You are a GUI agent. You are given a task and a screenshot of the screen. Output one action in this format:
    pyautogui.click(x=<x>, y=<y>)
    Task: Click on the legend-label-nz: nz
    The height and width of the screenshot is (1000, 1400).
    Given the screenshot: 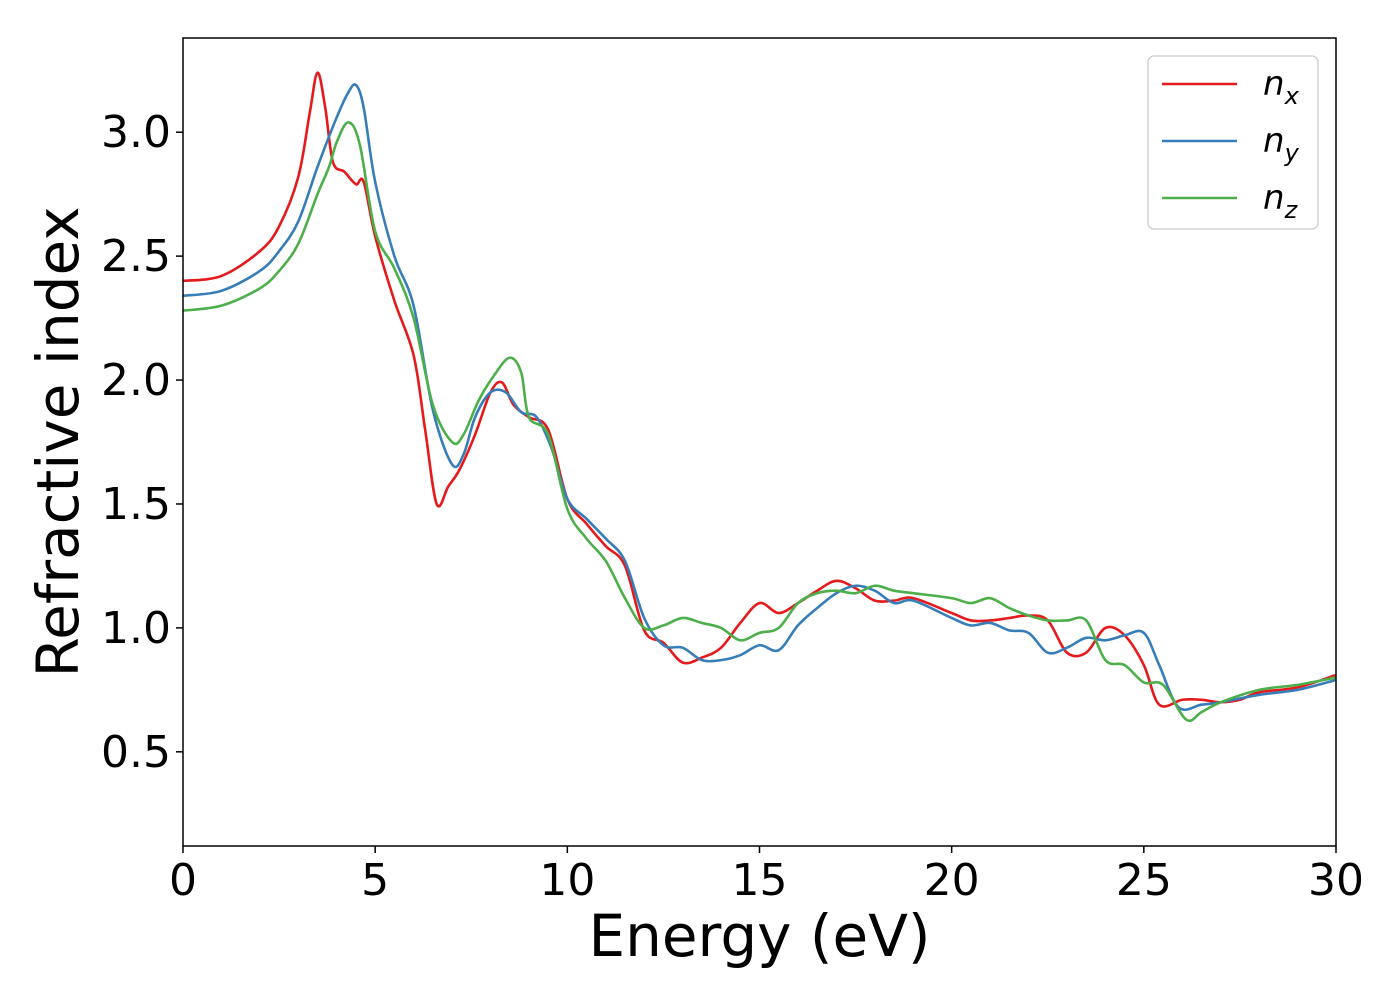 What is the action you would take?
    pyautogui.click(x=1281, y=201)
    